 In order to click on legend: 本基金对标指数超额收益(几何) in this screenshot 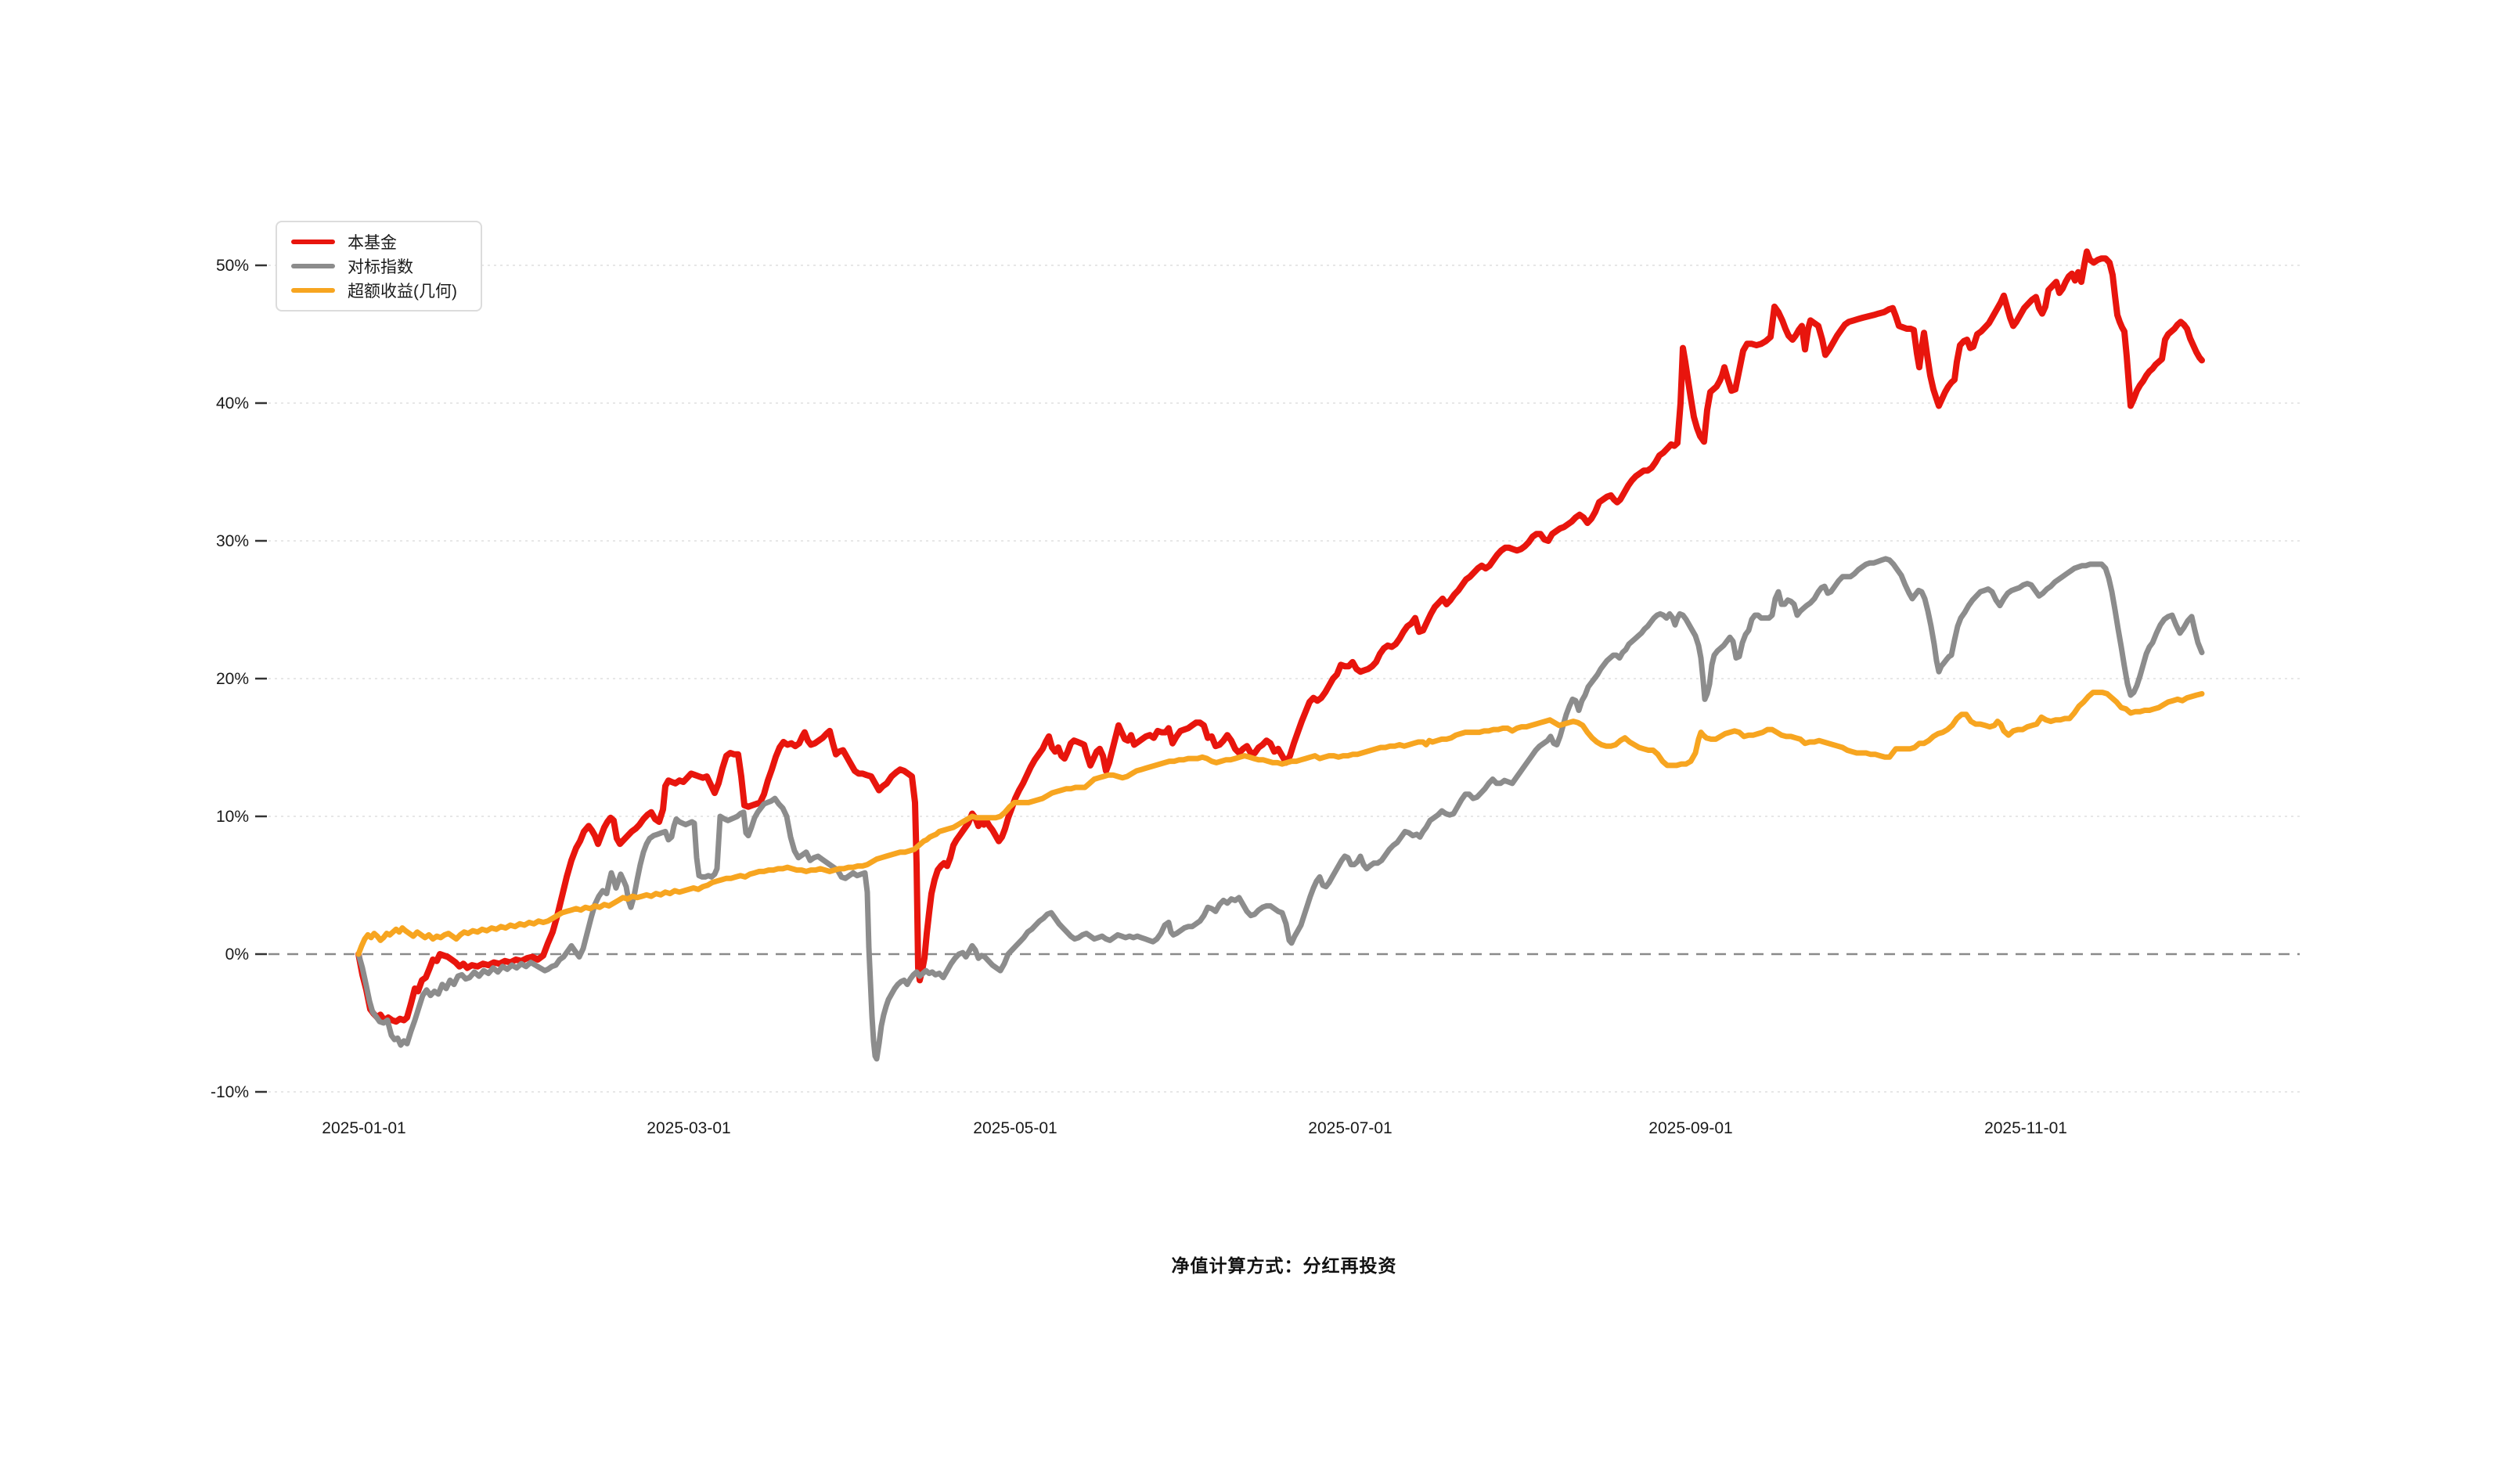, I will do `click(379, 267)`.